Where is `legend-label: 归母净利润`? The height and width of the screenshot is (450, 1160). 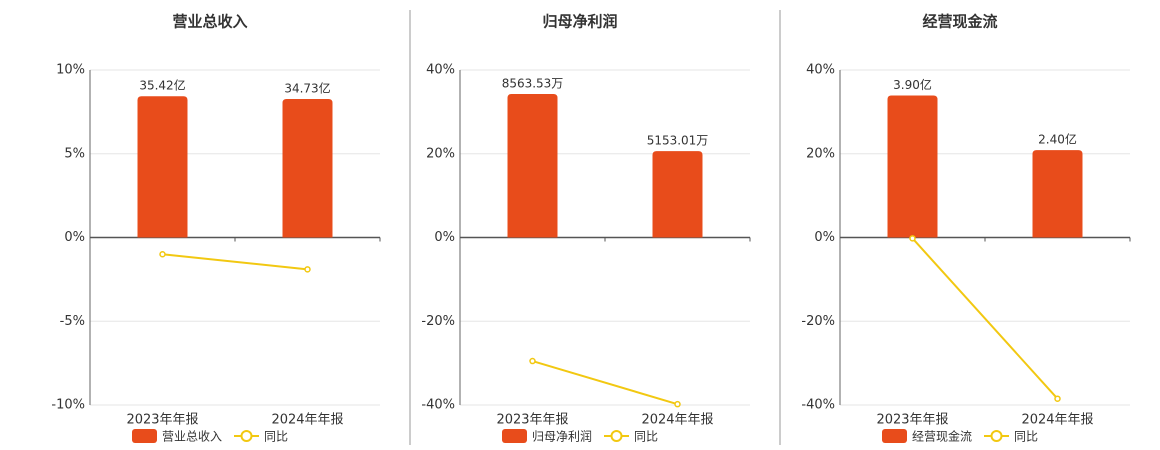
legend-label: 归母净利润 is located at coordinates (562, 437).